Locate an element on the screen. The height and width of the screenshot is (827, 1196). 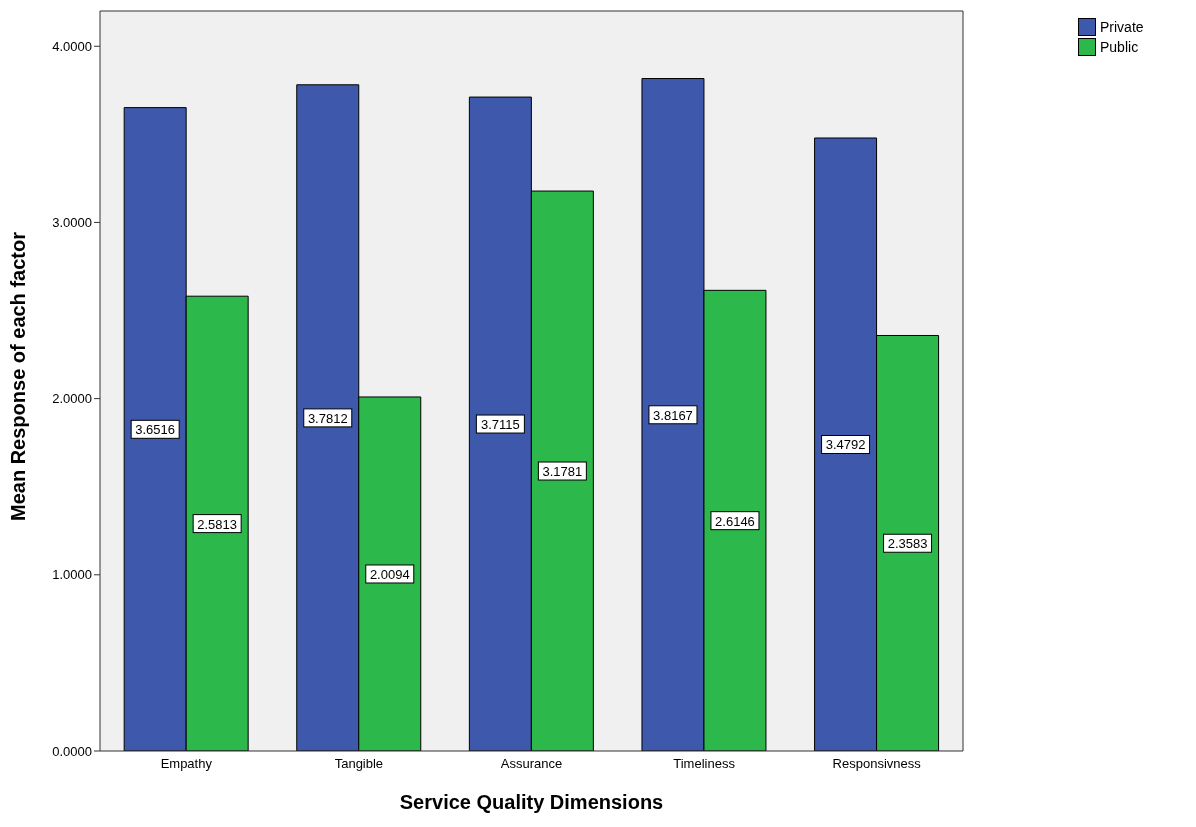
data-label: 2.5813 is located at coordinates (217, 524).